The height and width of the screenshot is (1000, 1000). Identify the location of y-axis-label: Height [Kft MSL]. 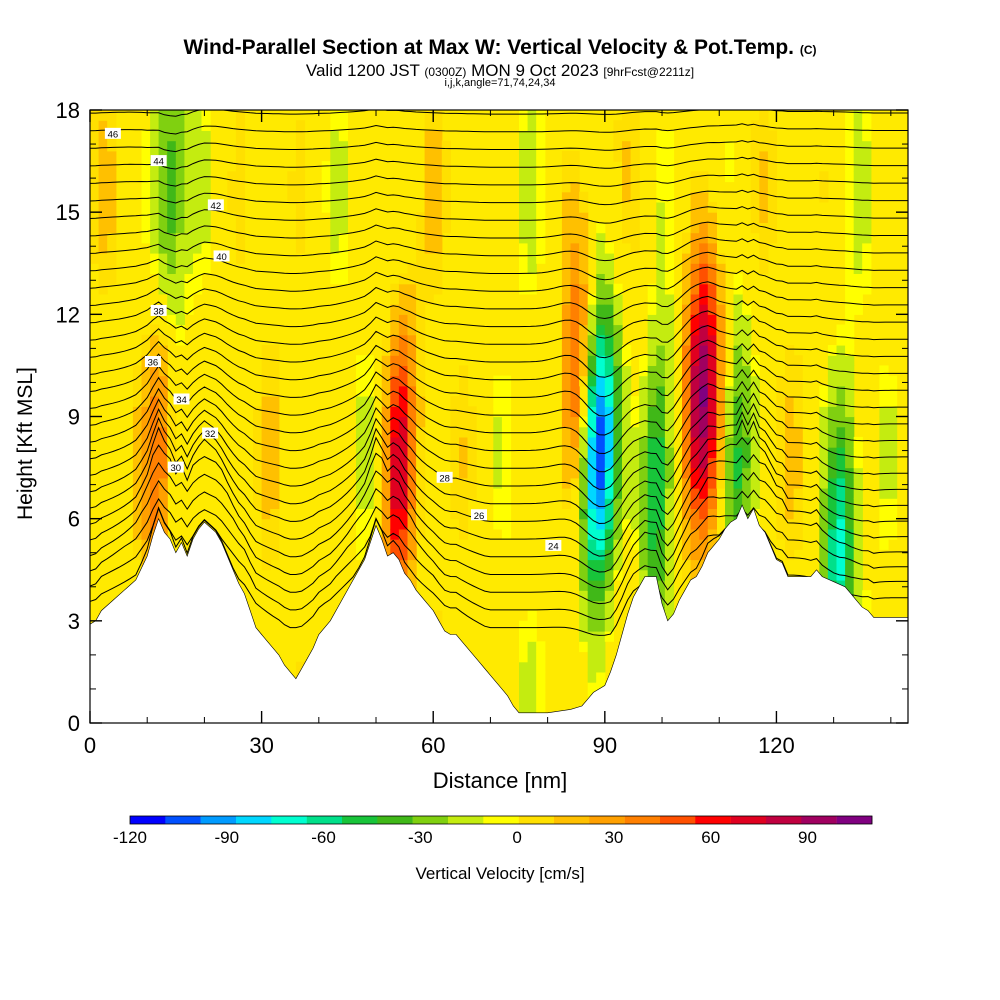
(25, 443).